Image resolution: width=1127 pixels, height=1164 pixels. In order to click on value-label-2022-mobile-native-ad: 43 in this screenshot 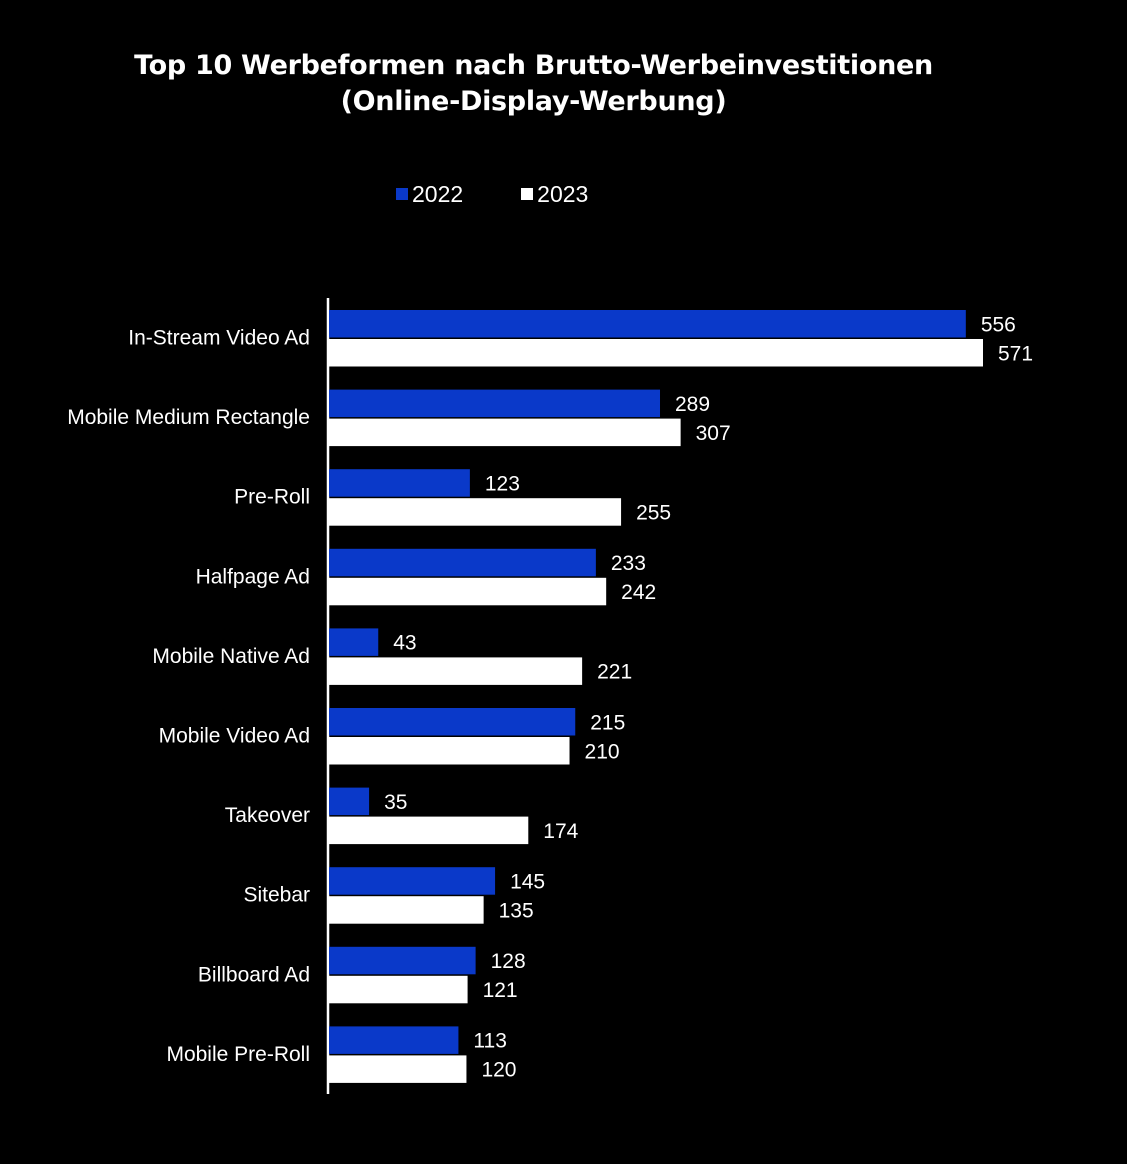, I will do `click(404, 643)`.